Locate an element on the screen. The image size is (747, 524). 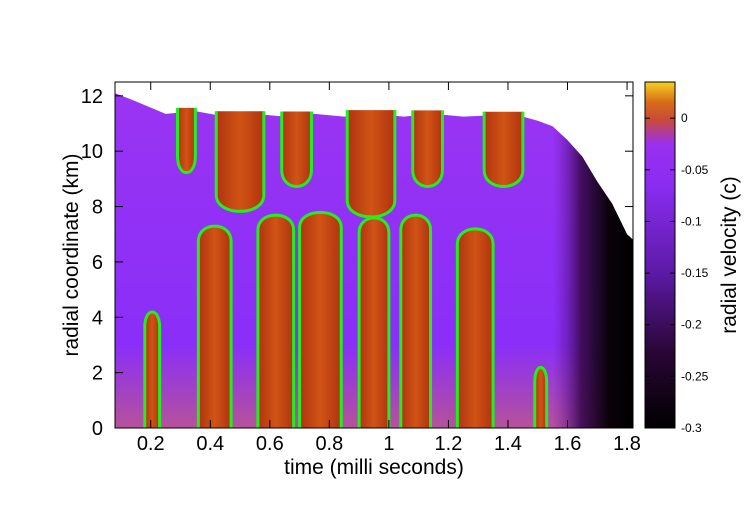
y-tick-label: 12 is located at coordinates (92, 97).